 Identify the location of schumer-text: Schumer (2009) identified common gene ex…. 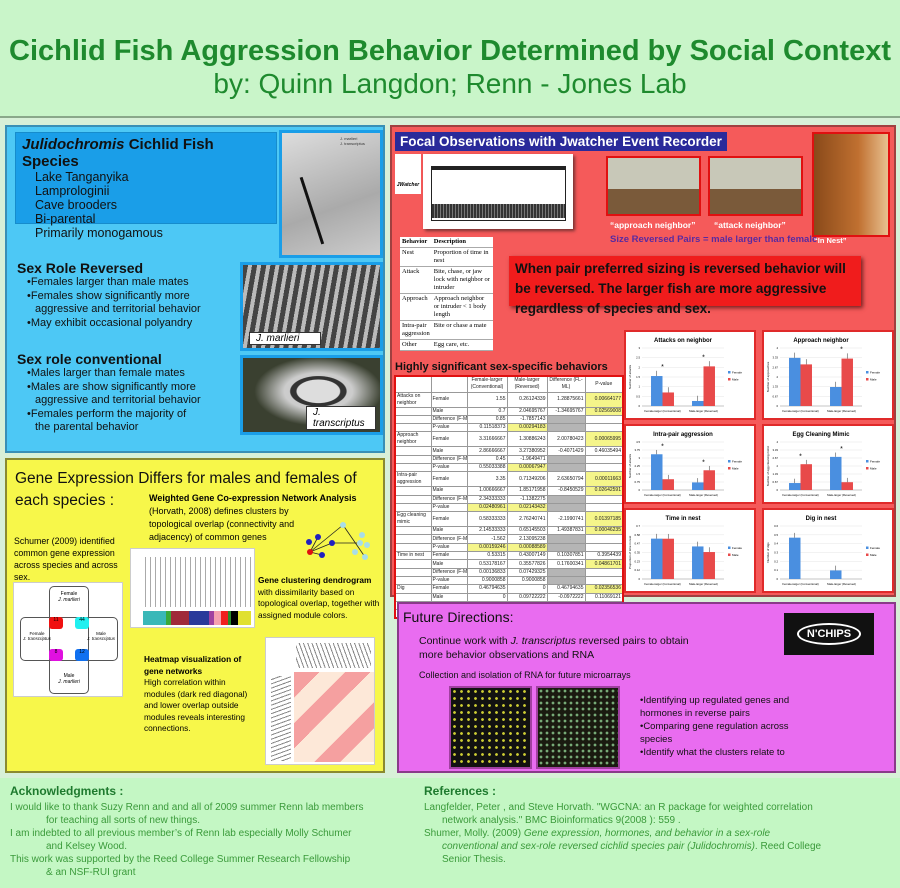
(66, 559).